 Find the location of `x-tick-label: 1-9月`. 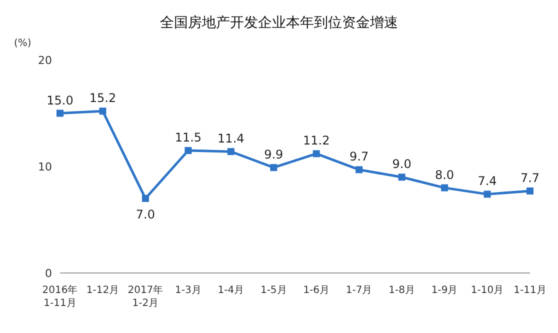

x-tick-label: 1-9月 is located at coordinates (444, 290).